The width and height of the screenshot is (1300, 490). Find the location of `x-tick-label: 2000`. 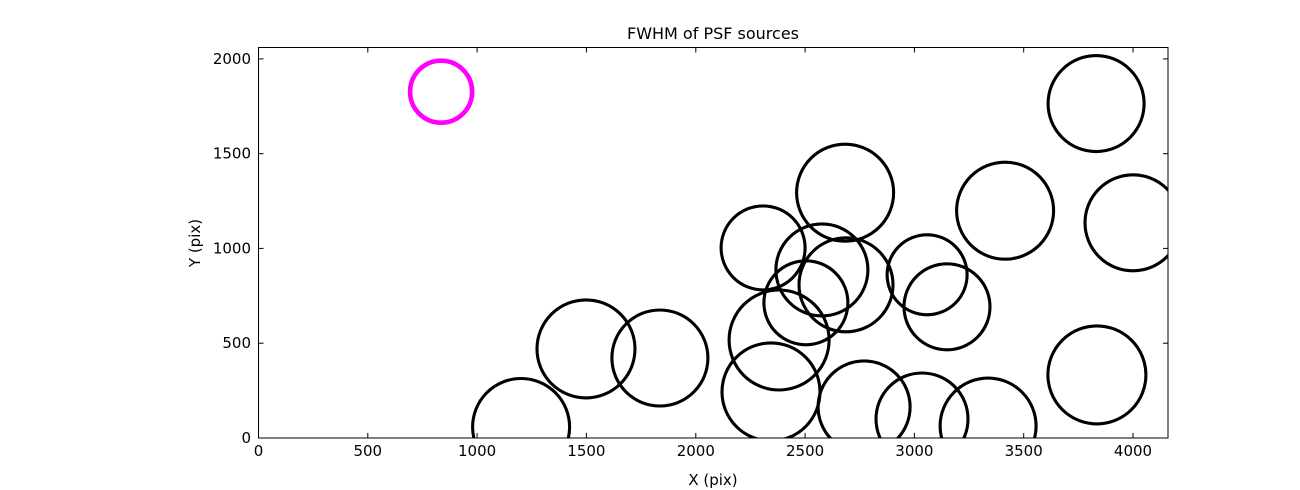

x-tick-label: 2000 is located at coordinates (696, 451).